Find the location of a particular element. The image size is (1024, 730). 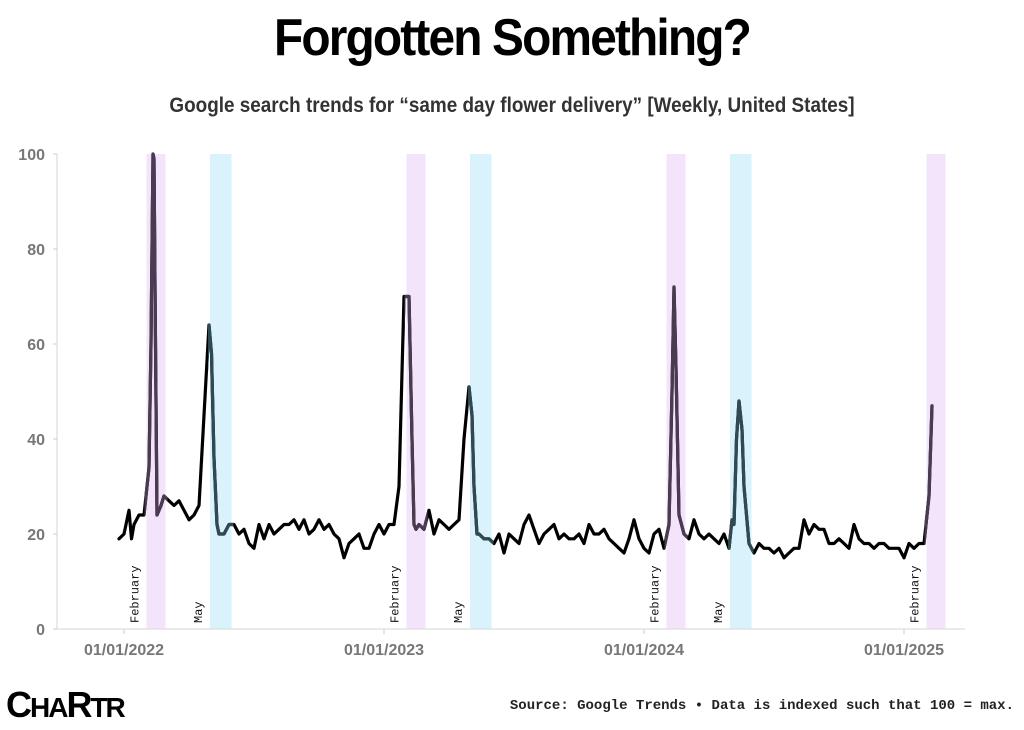

february-label-2: February is located at coordinates (396, 594).